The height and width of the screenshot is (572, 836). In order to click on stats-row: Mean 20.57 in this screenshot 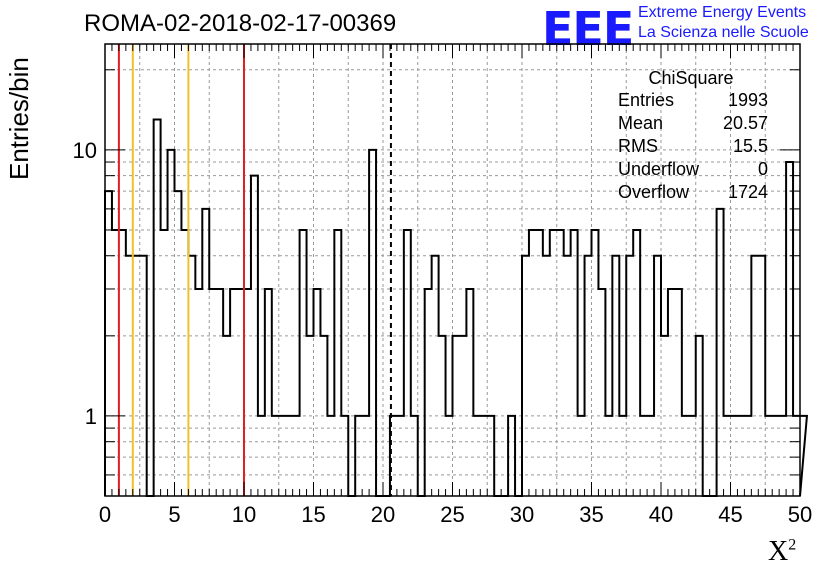, I will do `click(691, 123)`.